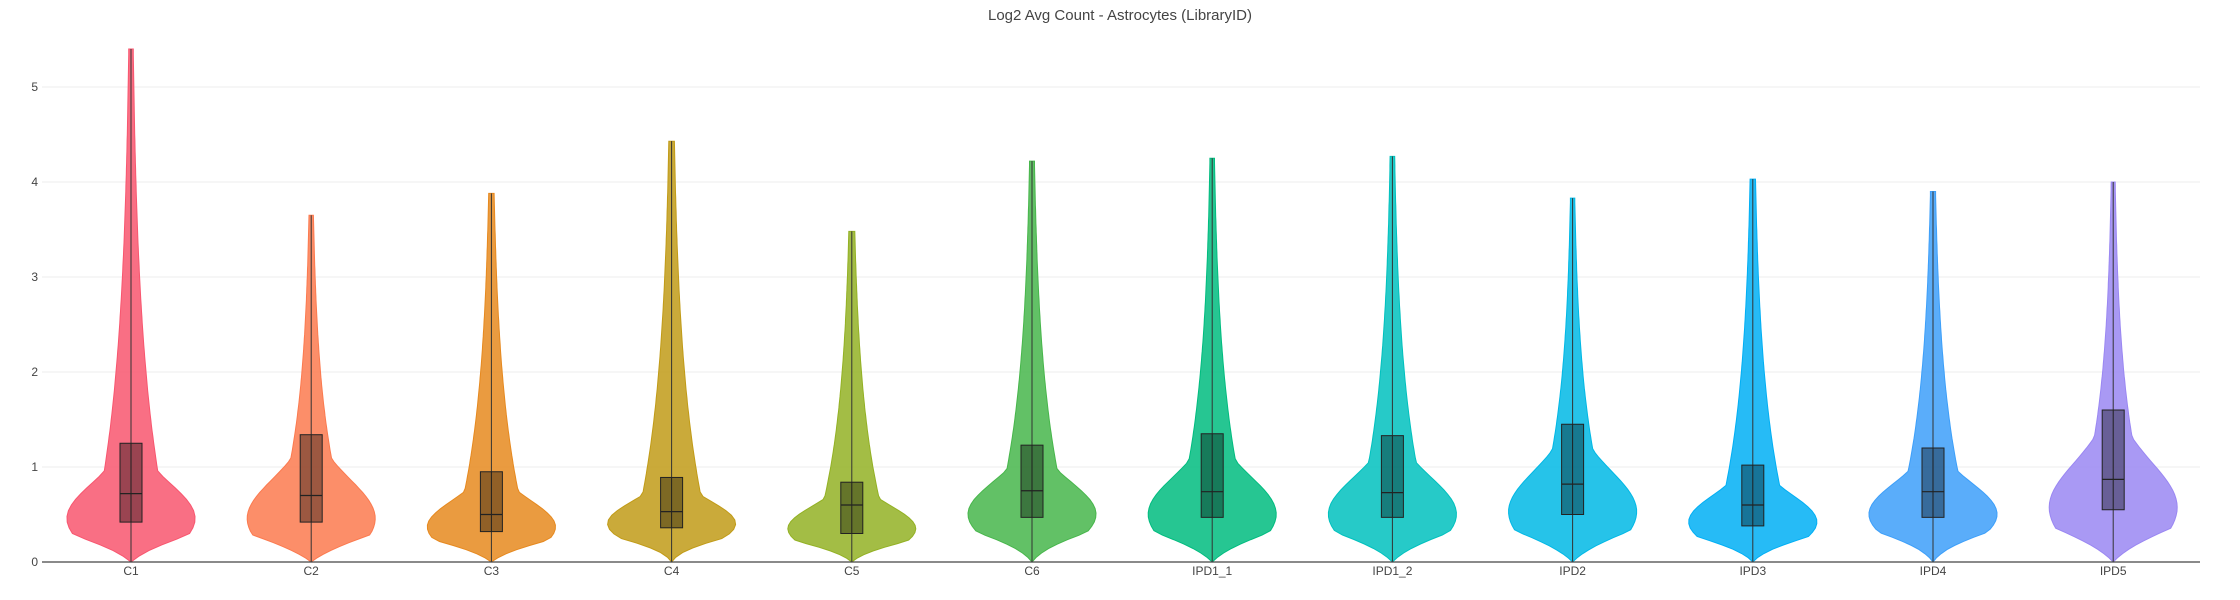  What do you see at coordinates (1032, 361) in the screenshot?
I see `violin-c6` at bounding box center [1032, 361].